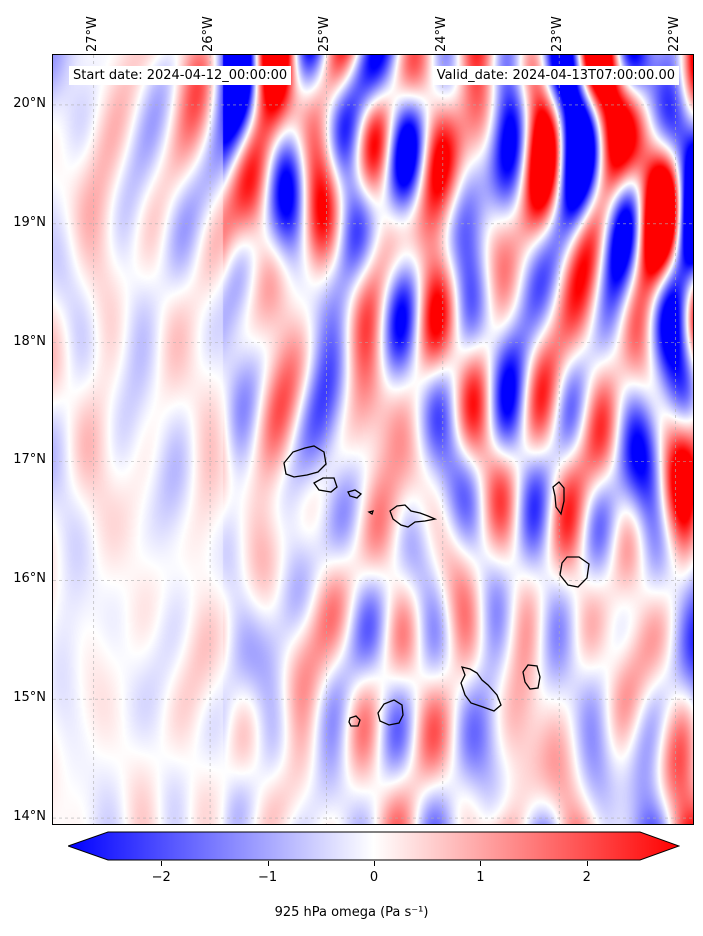 The height and width of the screenshot is (936, 703). I want to click on longitude-label: 26°W, so click(209, 34).